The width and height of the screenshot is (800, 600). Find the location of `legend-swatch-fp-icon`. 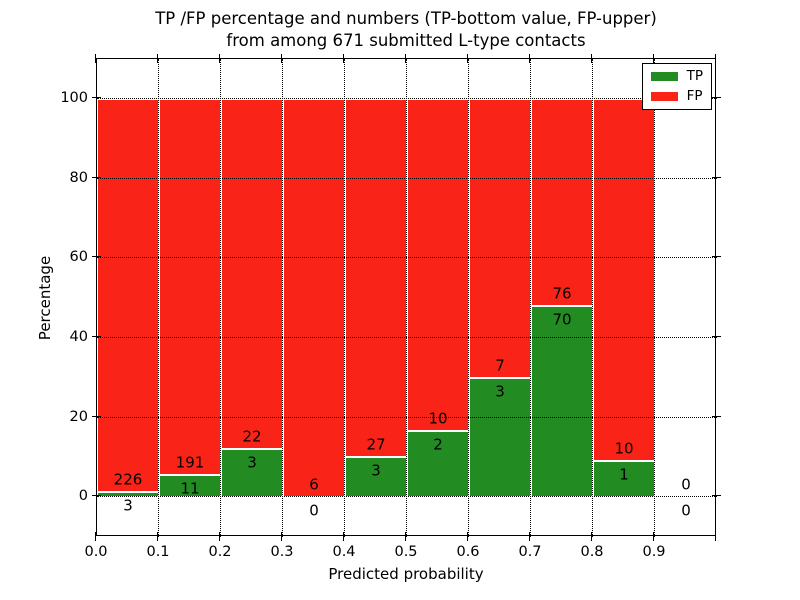

legend-swatch-fp-icon is located at coordinates (664, 96).